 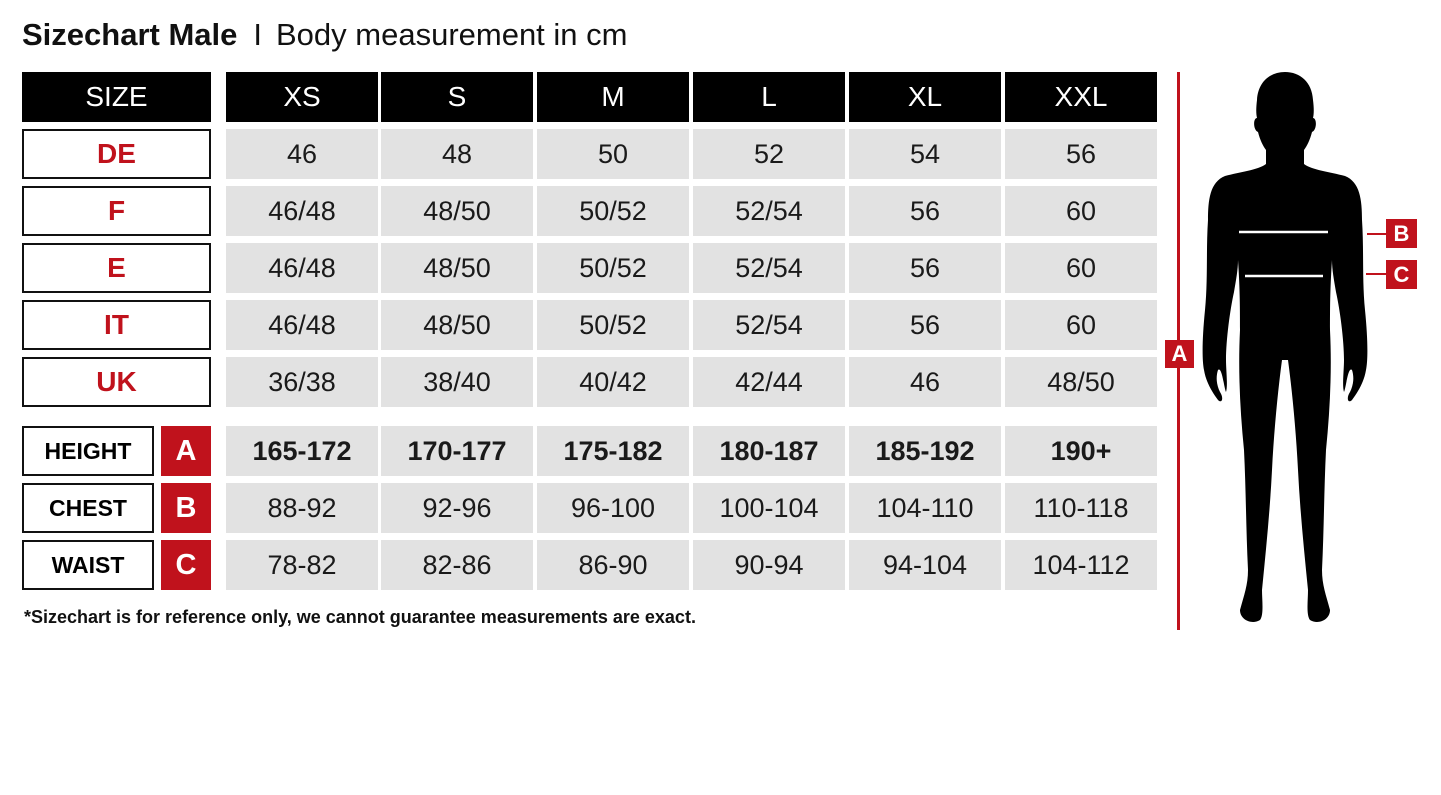 I want to click on title-subtitle: Body measurement in cm, so click(x=452, y=34).